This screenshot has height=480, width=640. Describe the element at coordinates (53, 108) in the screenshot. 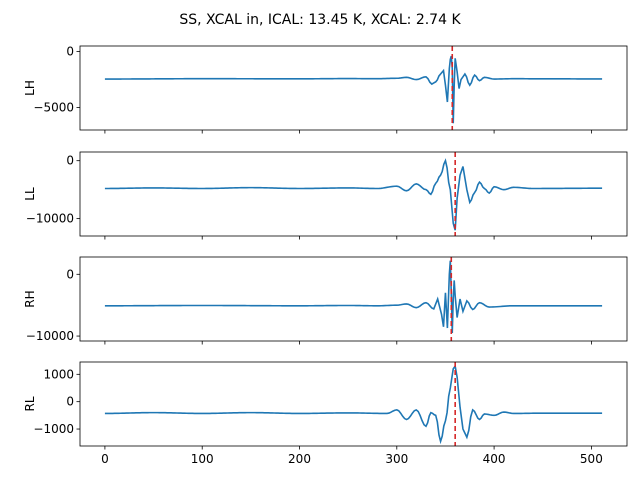

I see `y-tick-label: −5000` at that location.